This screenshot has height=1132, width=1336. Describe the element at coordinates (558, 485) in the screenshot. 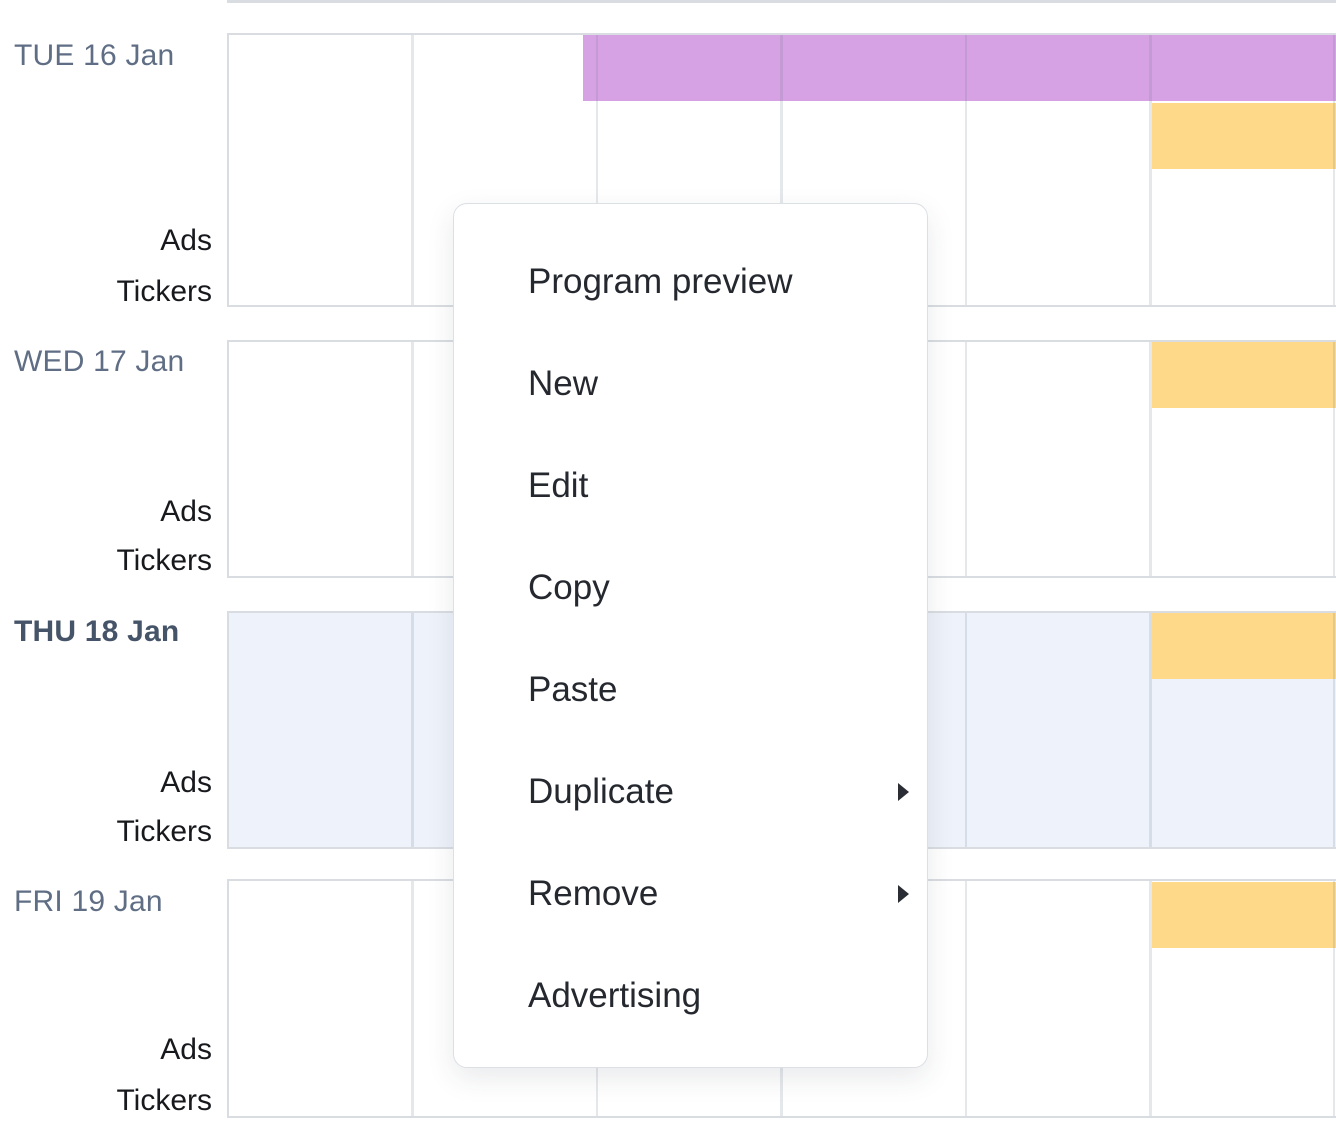

I see `menu-item-label: Edit` at that location.